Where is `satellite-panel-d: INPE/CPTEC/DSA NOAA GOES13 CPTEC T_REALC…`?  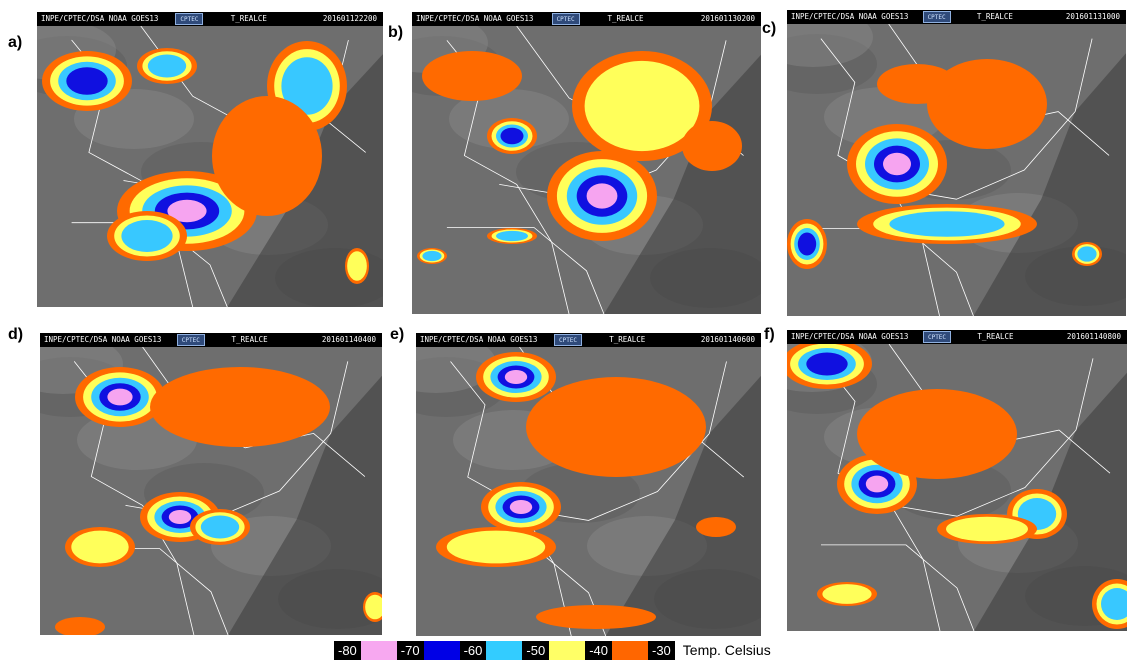
satellite-panel-d: INPE/CPTEC/DSA NOAA GOES13 CPTEC T_REALC… is located at coordinates (211, 484).